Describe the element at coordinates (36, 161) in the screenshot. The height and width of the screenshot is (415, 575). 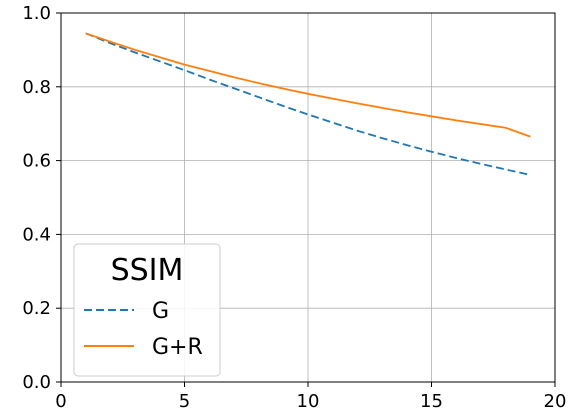
I see `y-tick-label: 0.6` at that location.